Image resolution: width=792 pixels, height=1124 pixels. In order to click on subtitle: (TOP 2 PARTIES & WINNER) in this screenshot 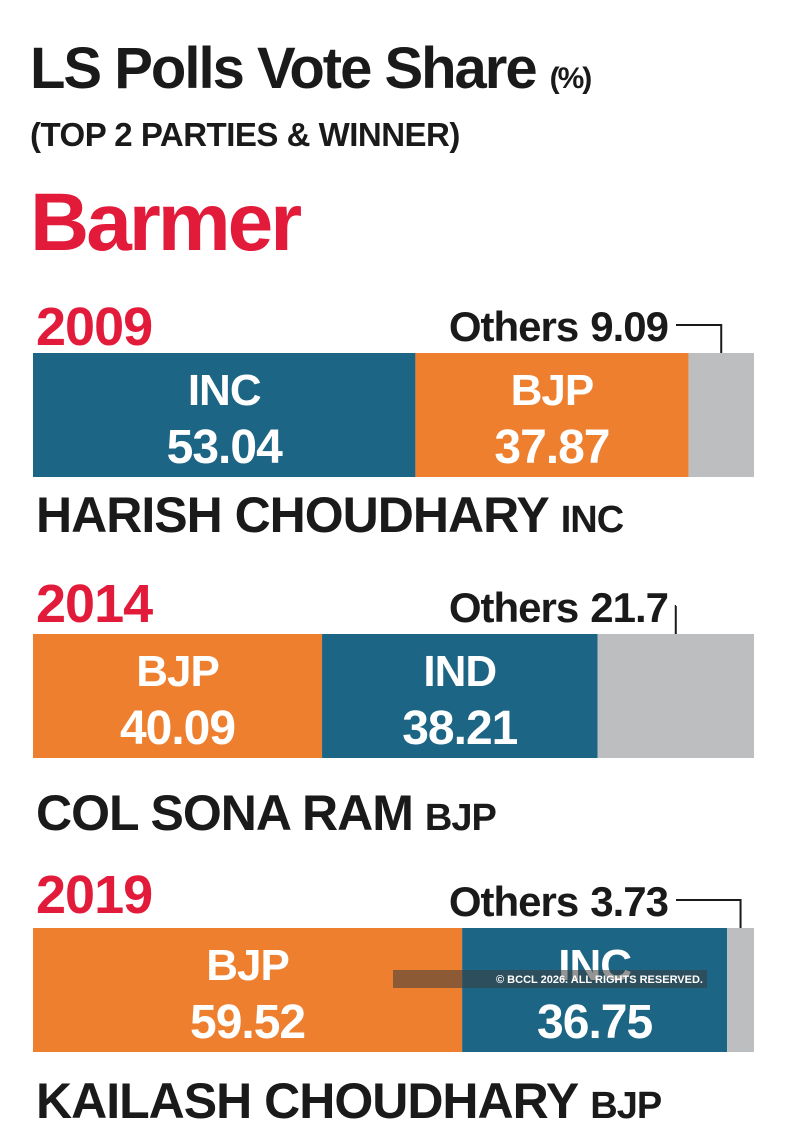, I will do `click(245, 134)`.